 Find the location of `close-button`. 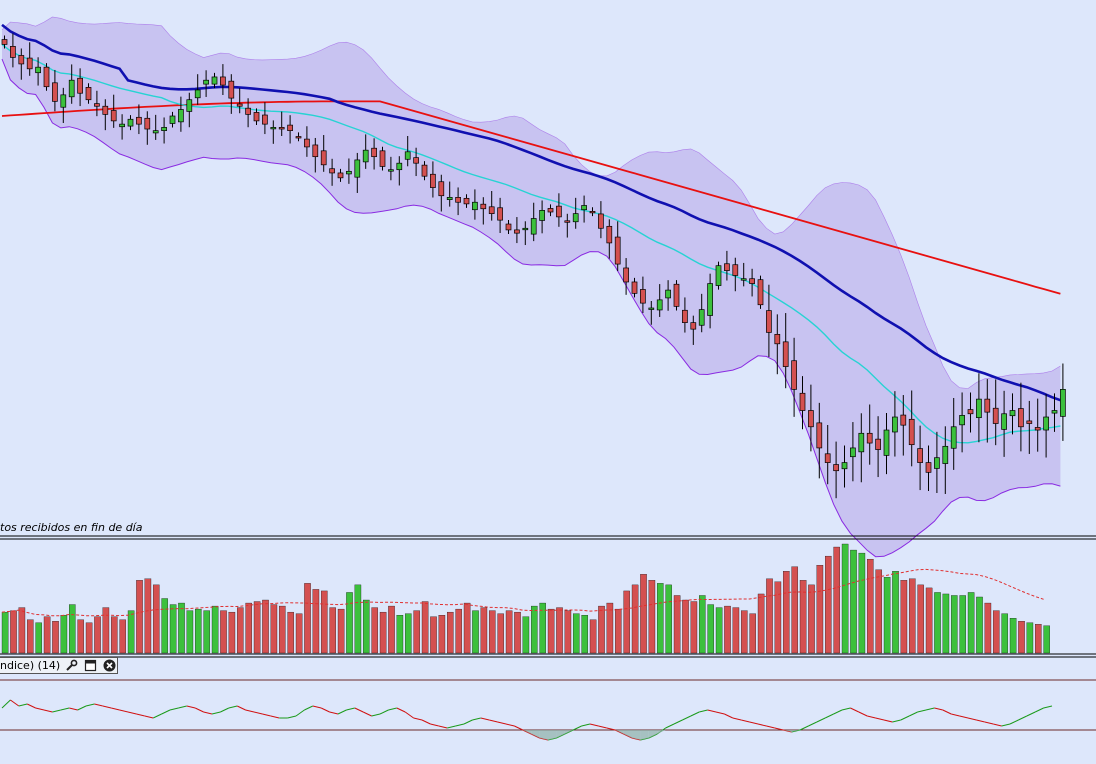

close-button is located at coordinates (109, 665).